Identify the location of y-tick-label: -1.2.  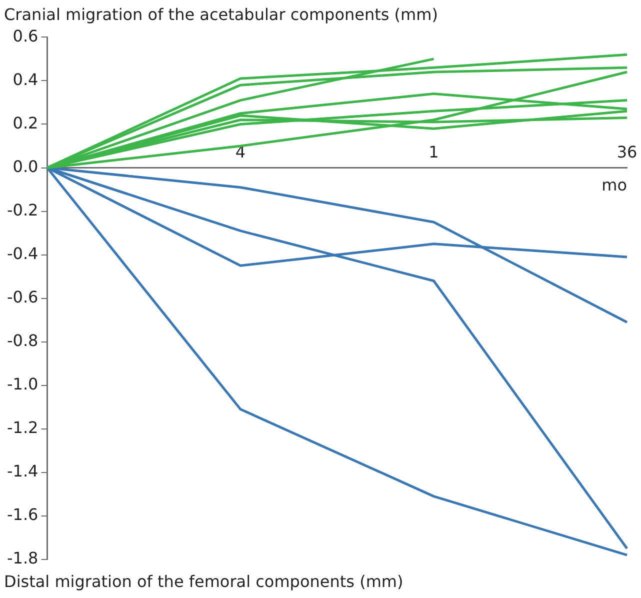
(22, 428).